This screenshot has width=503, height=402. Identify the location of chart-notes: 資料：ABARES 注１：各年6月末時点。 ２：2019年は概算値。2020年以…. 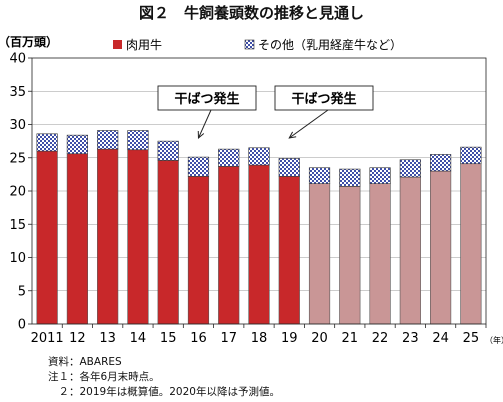
(164, 377).